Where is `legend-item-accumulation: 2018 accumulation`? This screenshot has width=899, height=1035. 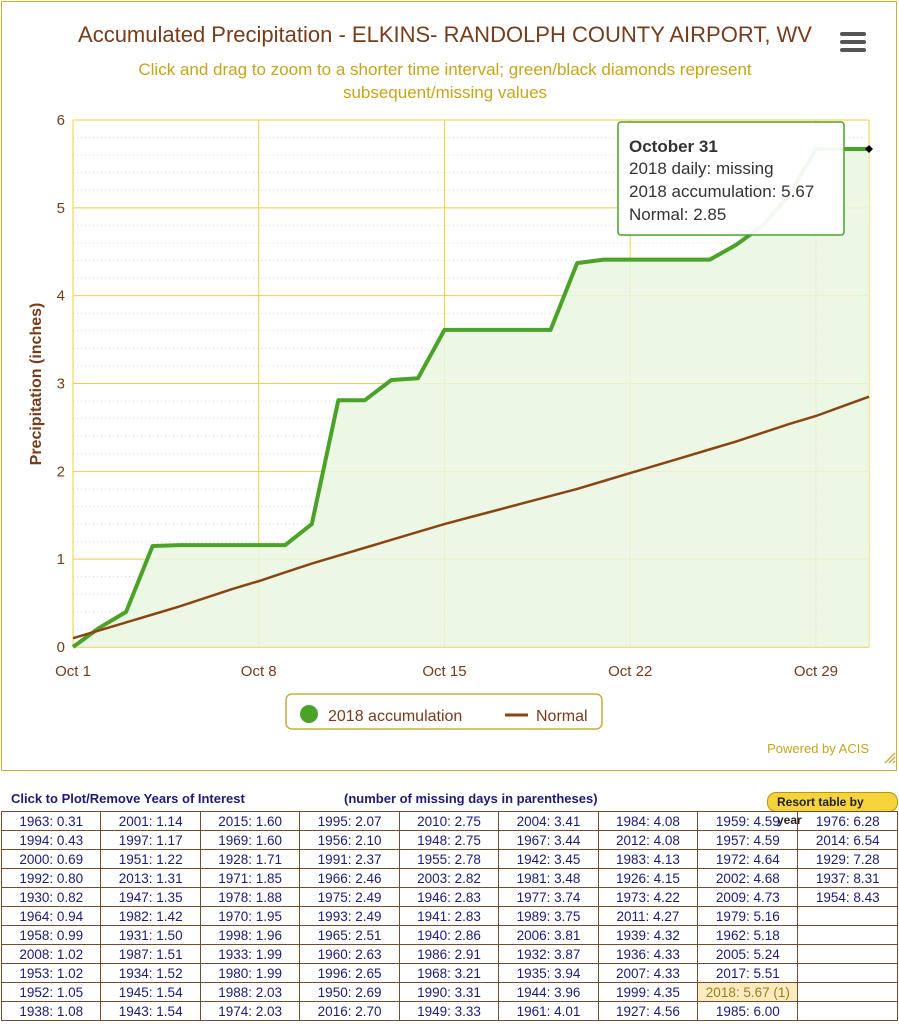
legend-item-accumulation: 2018 accumulation is located at coordinates (381, 715).